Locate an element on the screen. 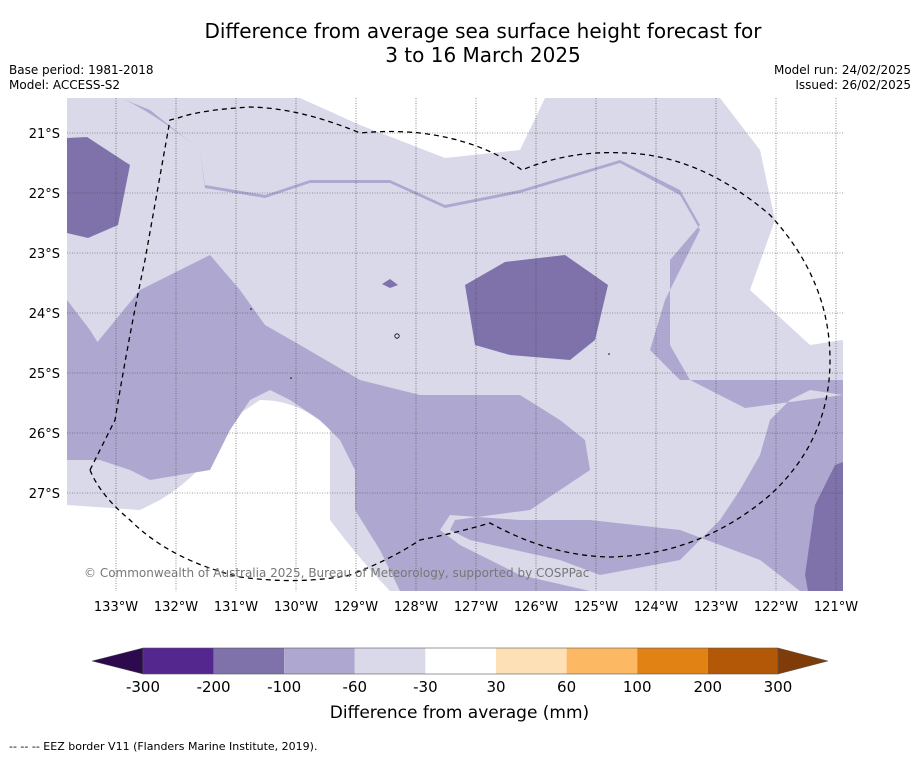 This screenshot has height=758, width=919. issued-date: Issued: 26/02/2025 is located at coordinates (853, 85).